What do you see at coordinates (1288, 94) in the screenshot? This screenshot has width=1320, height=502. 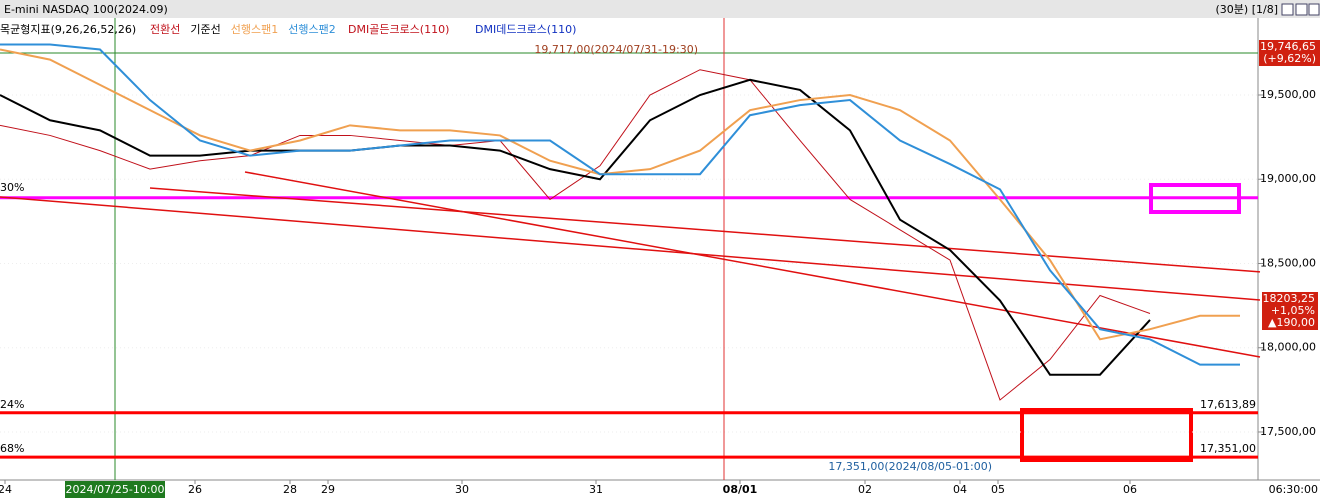 I see `y-tick-label: 19,500,00` at bounding box center [1288, 94].